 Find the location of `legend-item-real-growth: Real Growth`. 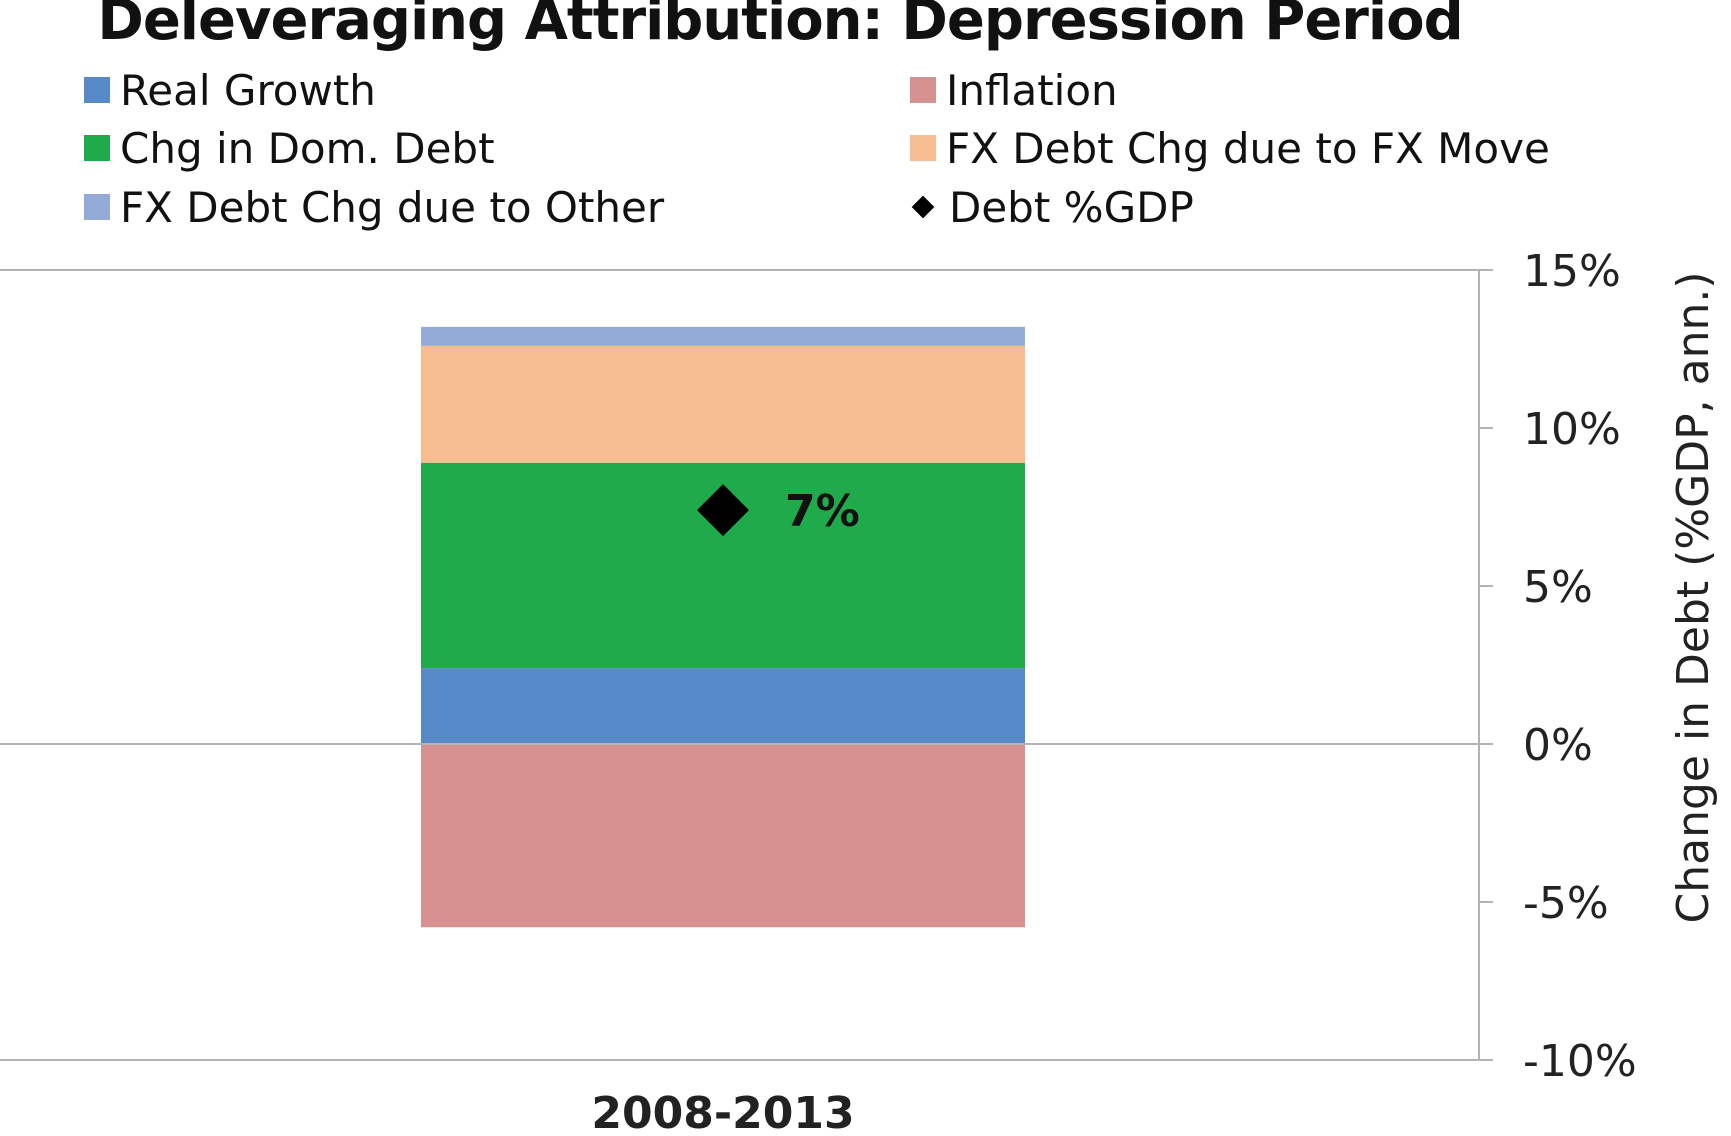

legend-item-real-growth: Real Growth is located at coordinates (230, 90).